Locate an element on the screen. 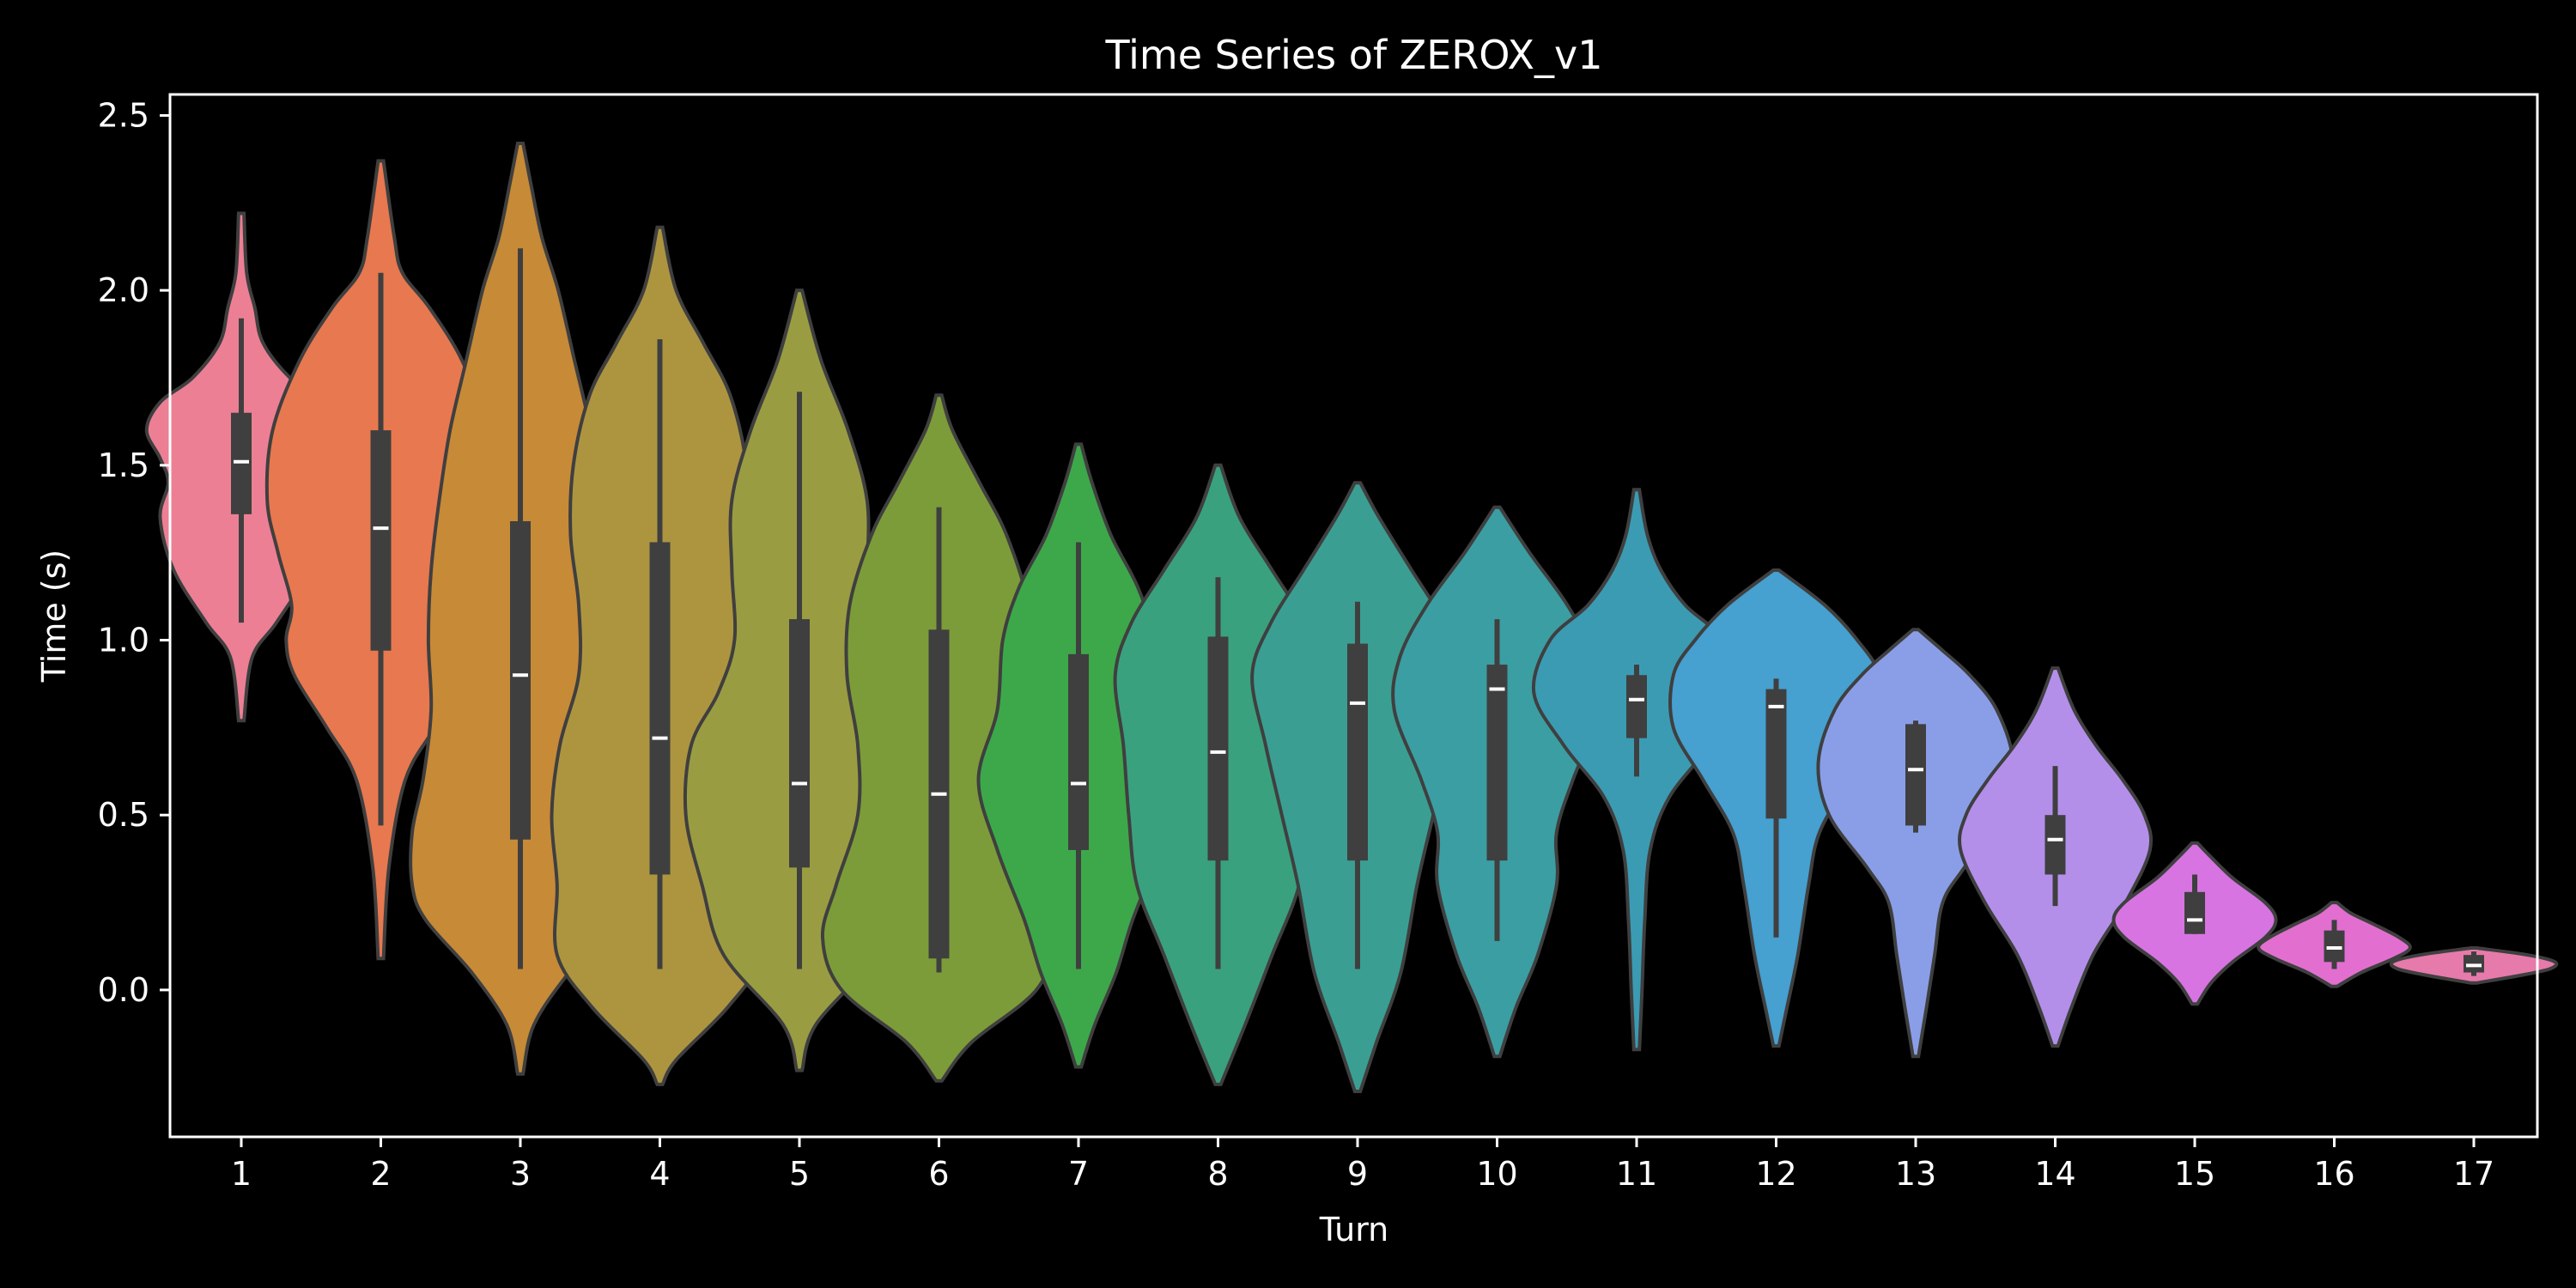 The image size is (2576, 1288). x-tick-label: 8 is located at coordinates (1217, 1174).